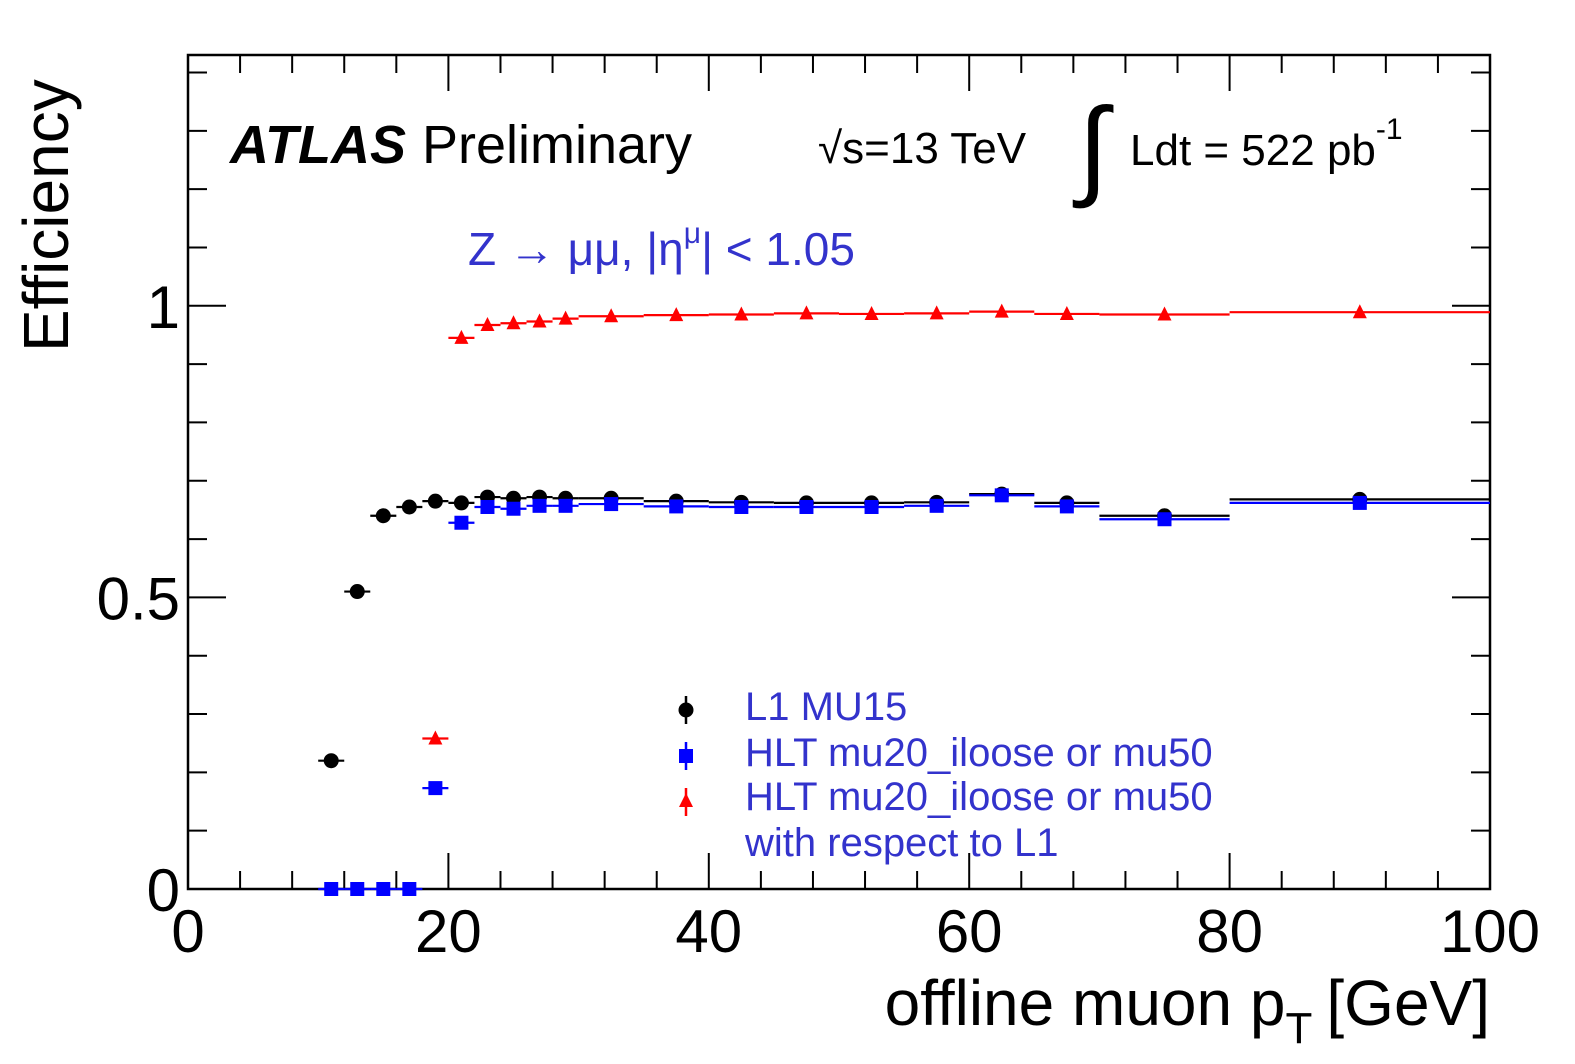  What do you see at coordinates (163, 890) in the screenshot?
I see `y-tick-label: 0` at bounding box center [163, 890].